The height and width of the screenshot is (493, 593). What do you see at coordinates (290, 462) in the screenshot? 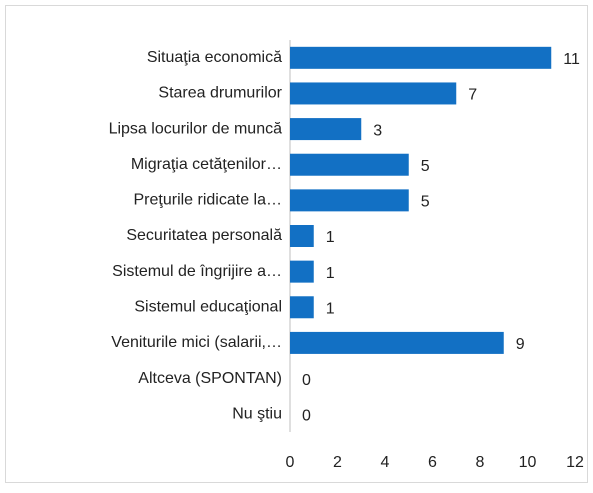
I see `x-tick-label: 0` at bounding box center [290, 462].